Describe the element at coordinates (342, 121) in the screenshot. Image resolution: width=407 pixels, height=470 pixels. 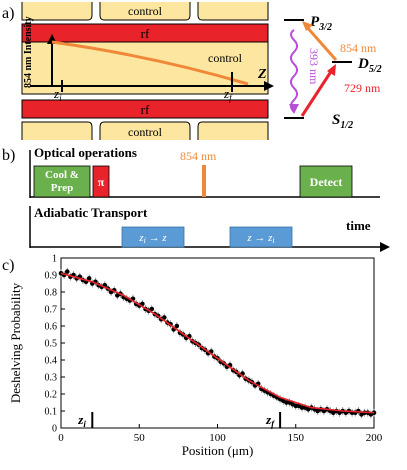
I see `level-s12-label: S1/2` at that location.